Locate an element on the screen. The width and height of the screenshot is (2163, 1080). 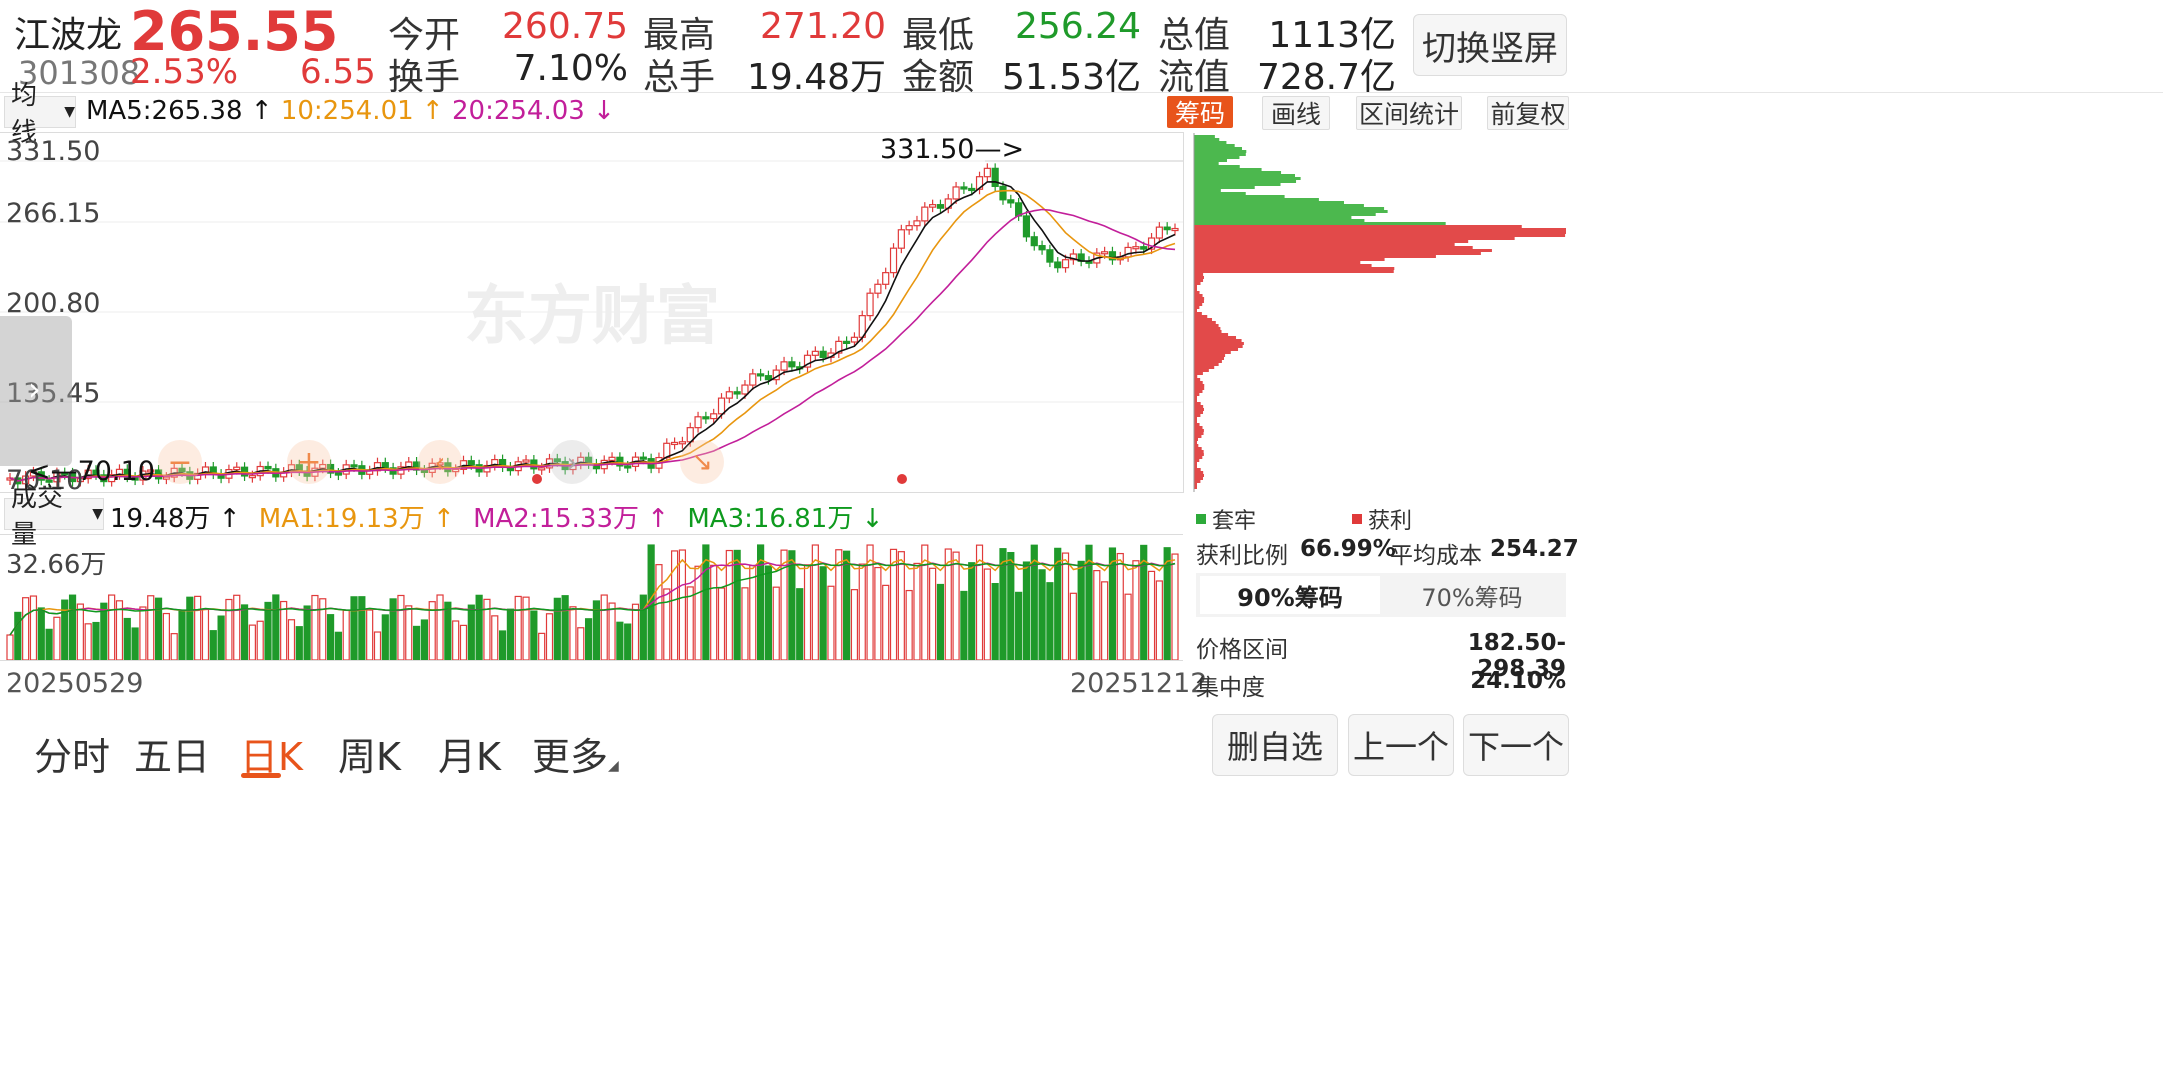
high-value: 271.20 is located at coordinates (823, 26).